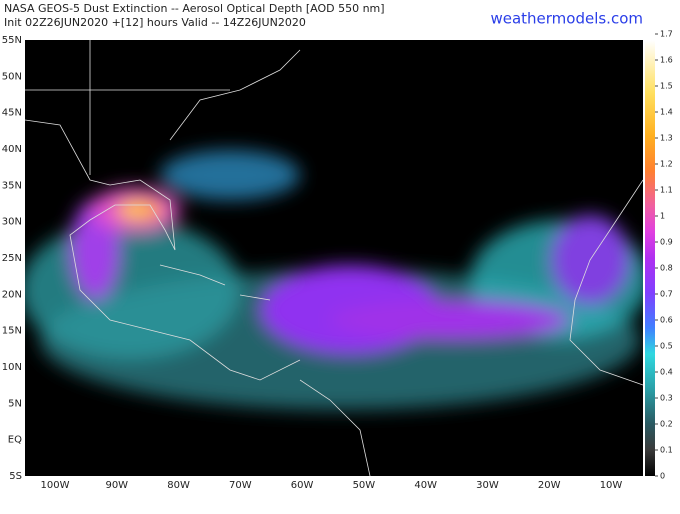 The height and width of the screenshot is (514, 680). Describe the element at coordinates (12, 113) in the screenshot. I see `lat-label: 45N` at that location.